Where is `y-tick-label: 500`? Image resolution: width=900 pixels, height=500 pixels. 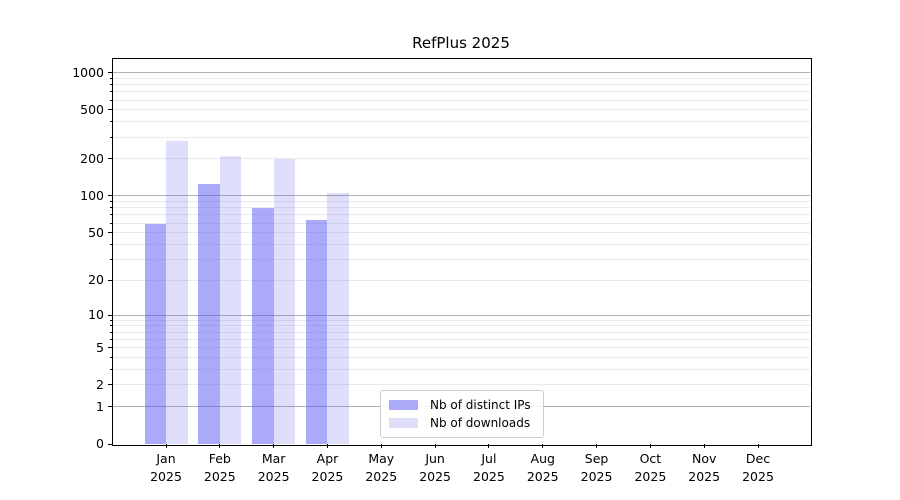 y-tick-label: 500 is located at coordinates (92, 109).